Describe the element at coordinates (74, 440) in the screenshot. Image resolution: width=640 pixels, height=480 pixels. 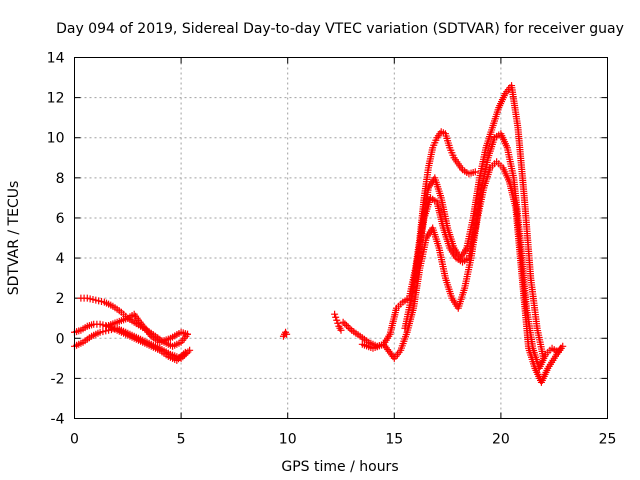
I see `x-tick-label: 0` at that location.